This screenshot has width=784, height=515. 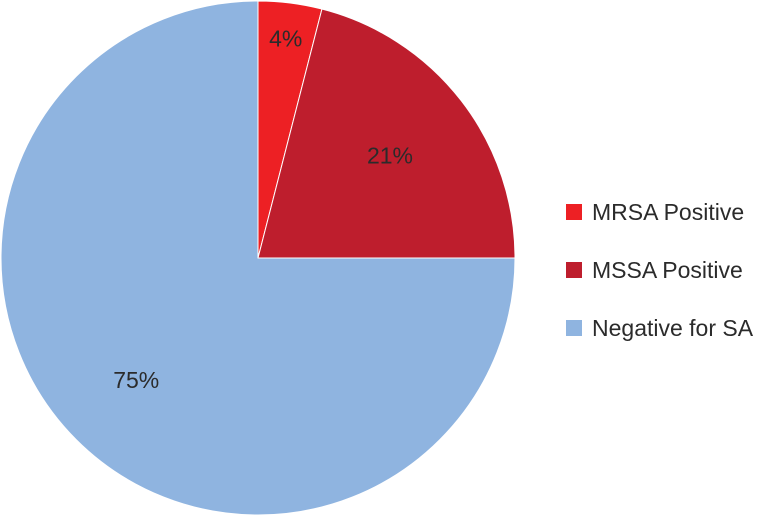 What do you see at coordinates (574, 328) in the screenshot?
I see `legend-swatch-negative-for-sa` at bounding box center [574, 328].